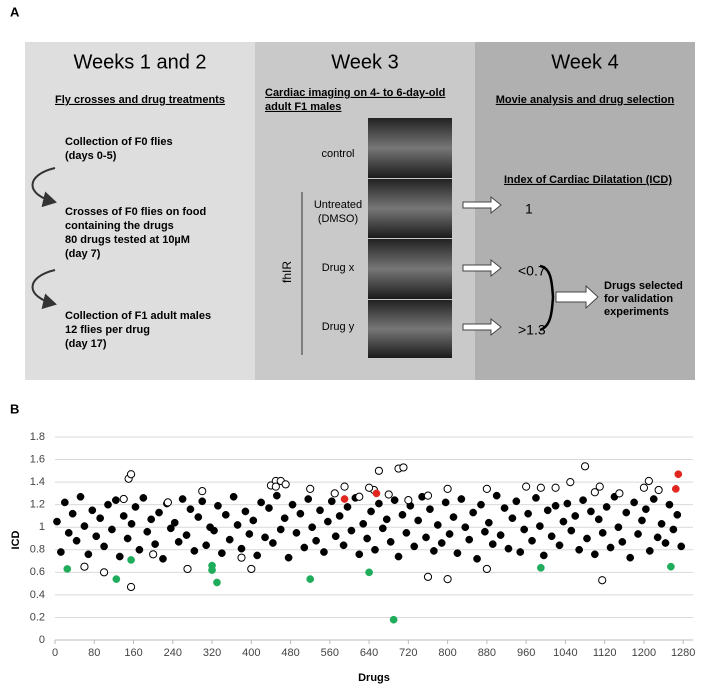 This screenshot has width=706, height=686. What do you see at coordinates (138, 316) in the screenshot?
I see `step-text: Collection of F1 adult males` at bounding box center [138, 316].